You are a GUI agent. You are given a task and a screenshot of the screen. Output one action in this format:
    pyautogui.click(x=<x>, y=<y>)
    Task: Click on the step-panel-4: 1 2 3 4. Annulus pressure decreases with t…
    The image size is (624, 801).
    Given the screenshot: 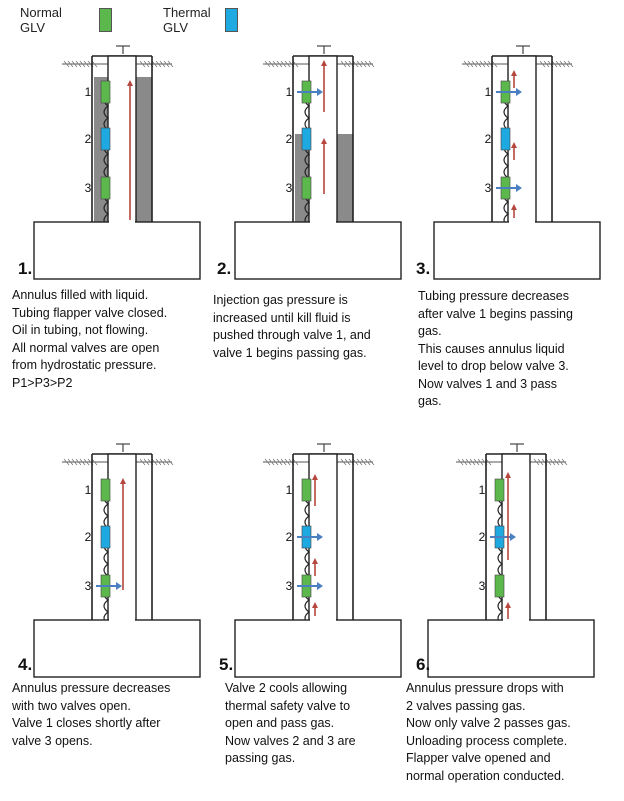 What is the action you would take?
    pyautogui.click(x=112, y=605)
    